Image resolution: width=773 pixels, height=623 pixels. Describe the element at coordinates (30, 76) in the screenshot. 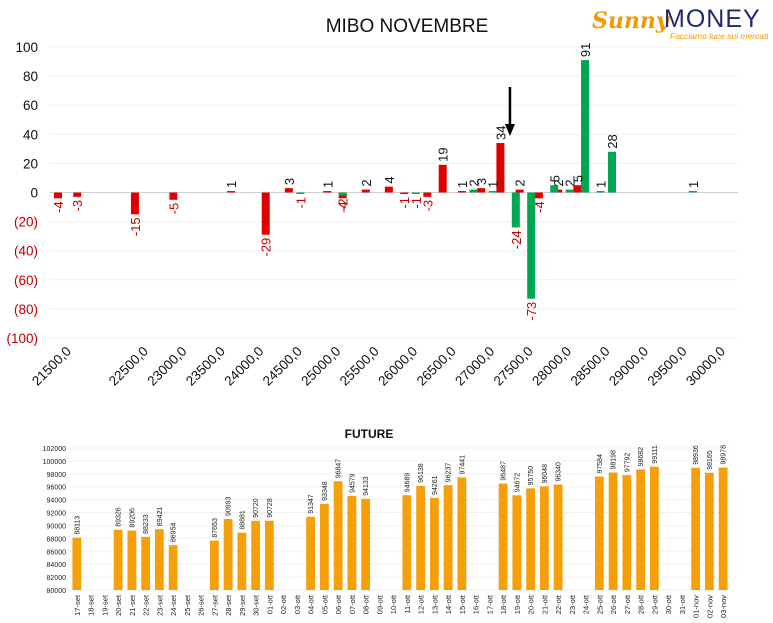

I see `chart1-y-tick-label: 80` at that location.